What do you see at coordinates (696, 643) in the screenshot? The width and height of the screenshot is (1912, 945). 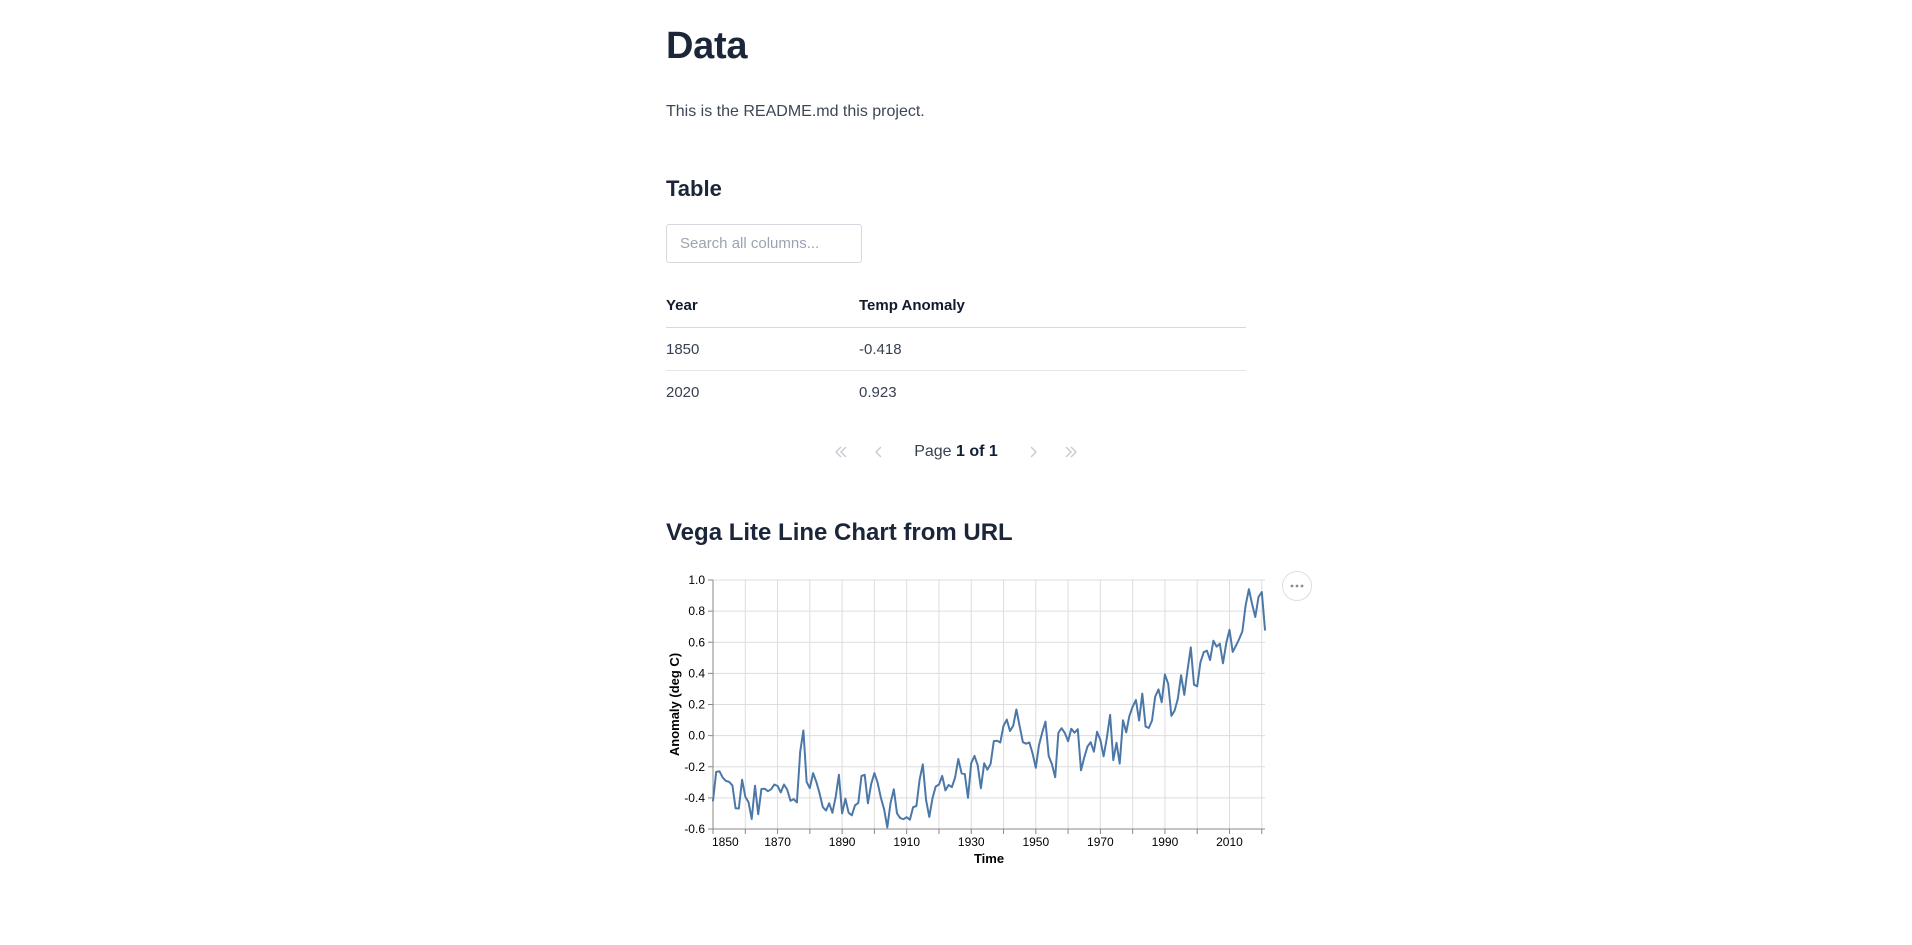 I see `svg-text: 0.6` at bounding box center [696, 643].